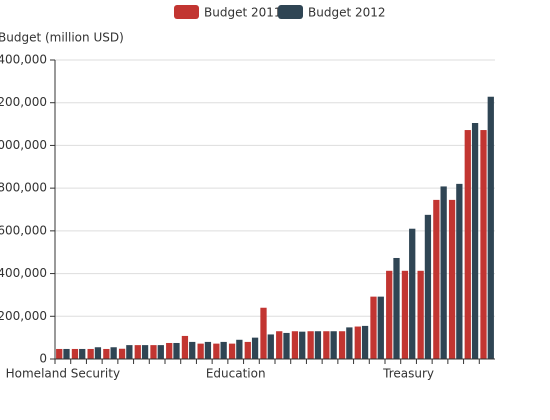  I want to click on y-tick-label: 200,000, so click(23, 316).